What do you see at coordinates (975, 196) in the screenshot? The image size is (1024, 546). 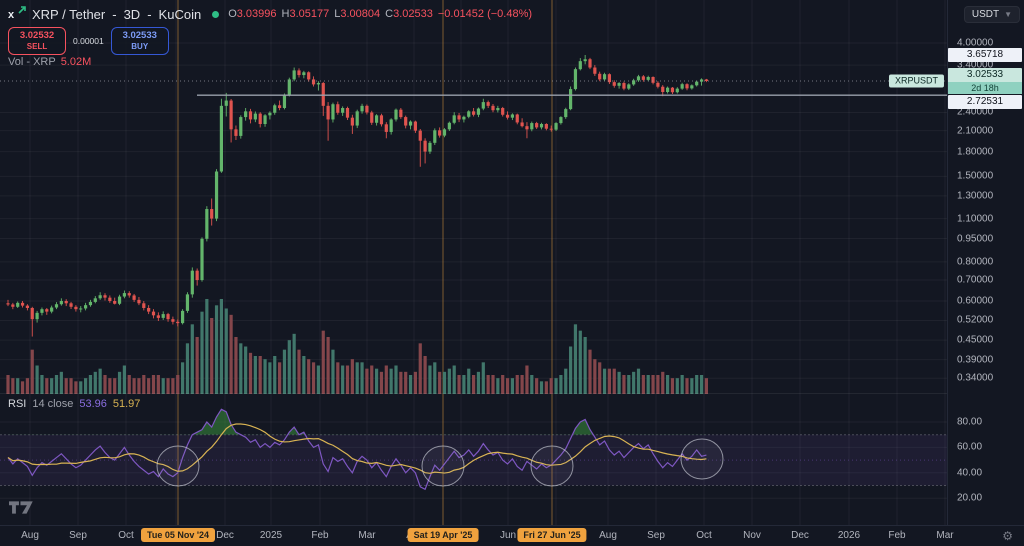 I see `axis-price-label: 1.30000` at bounding box center [975, 196].